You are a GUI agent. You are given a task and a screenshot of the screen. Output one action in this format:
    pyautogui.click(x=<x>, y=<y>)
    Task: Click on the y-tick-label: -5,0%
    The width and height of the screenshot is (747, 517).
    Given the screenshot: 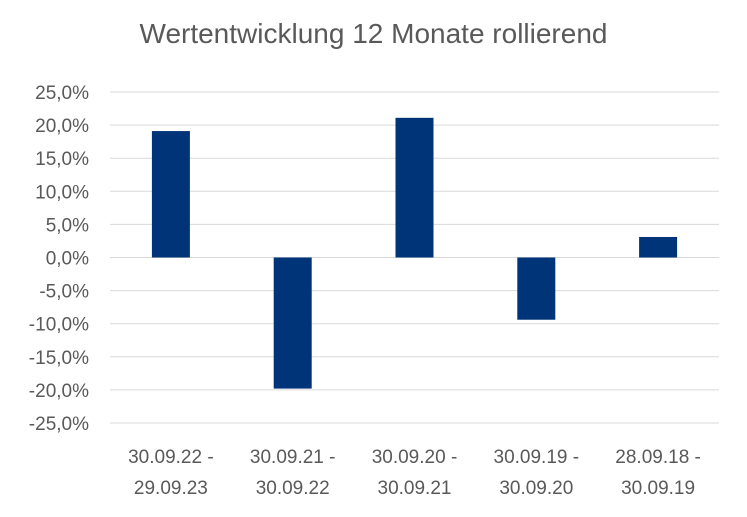 What is the action you would take?
    pyautogui.click(x=64, y=292)
    